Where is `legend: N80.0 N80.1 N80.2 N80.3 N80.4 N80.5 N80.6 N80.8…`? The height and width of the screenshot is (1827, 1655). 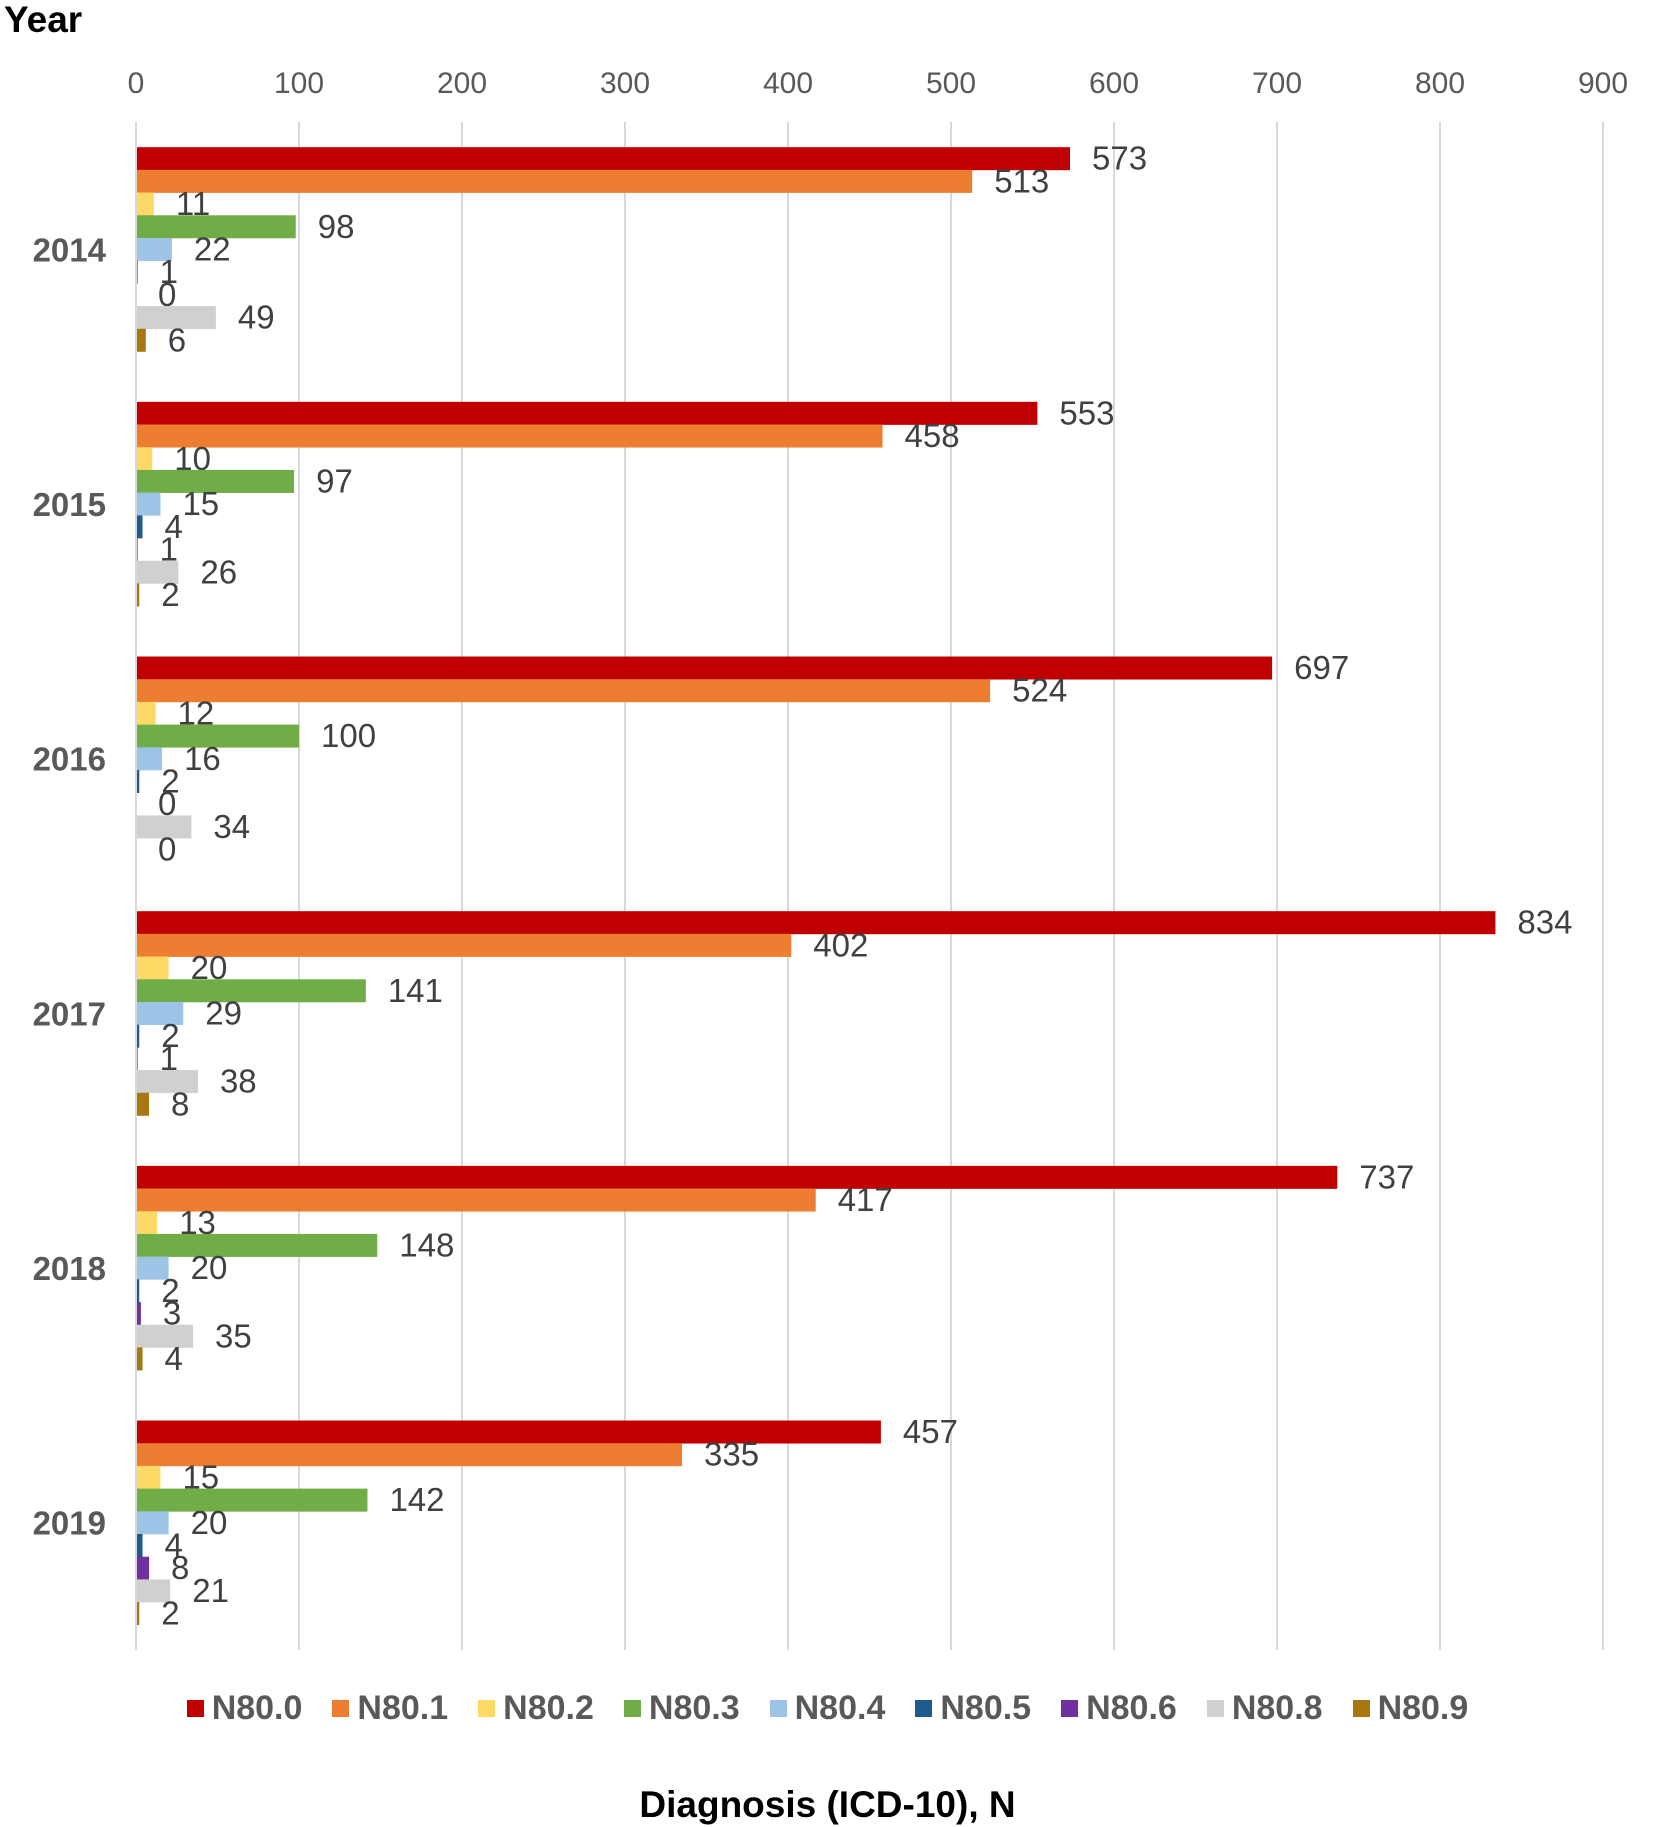
legend: N80.0 N80.1 N80.2 N80.3 N80.4 N80.5 N80.6 N80.8… is located at coordinates (827, 1708).